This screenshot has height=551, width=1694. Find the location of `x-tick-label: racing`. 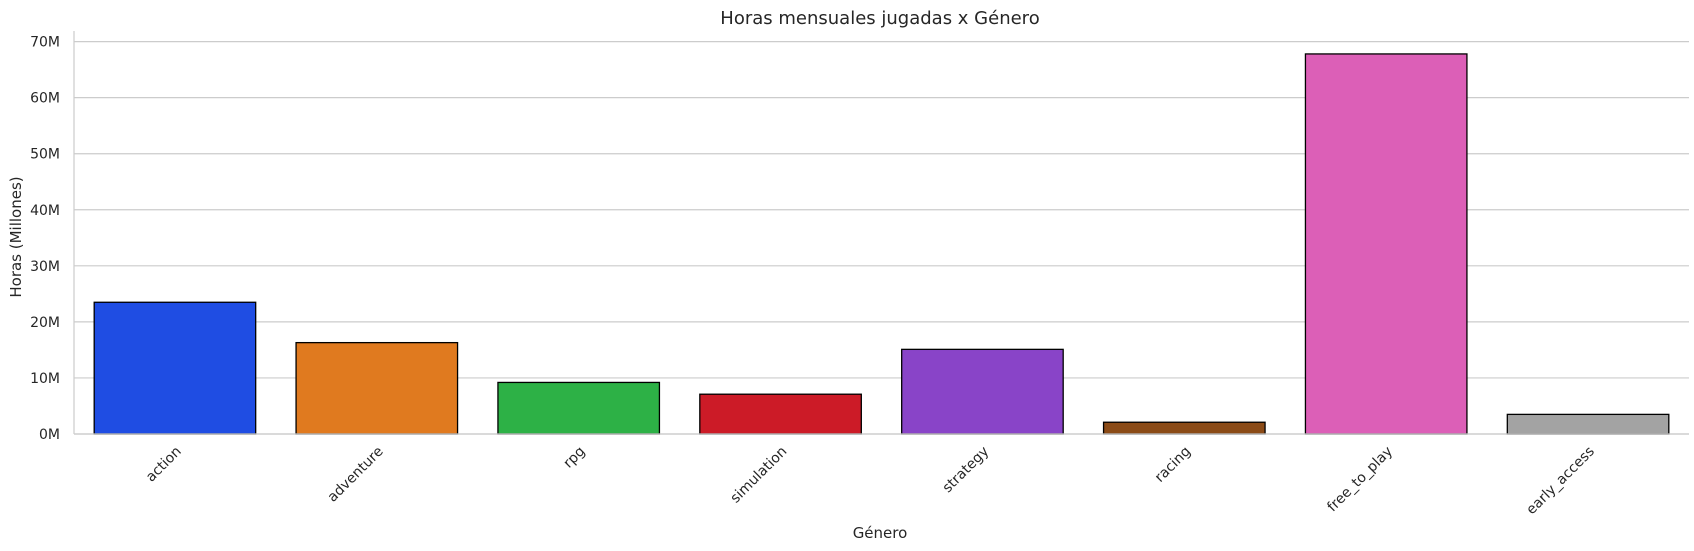

x-tick-label: racing is located at coordinates (1173, 465).